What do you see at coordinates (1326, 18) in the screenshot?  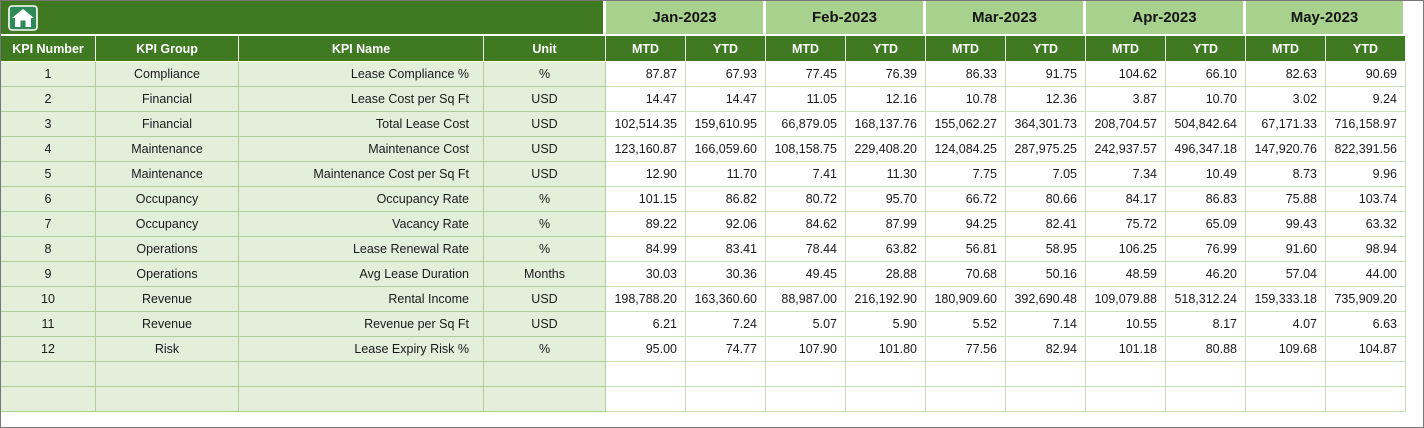 I see `month-header-may-2023: May-2023` at bounding box center [1326, 18].